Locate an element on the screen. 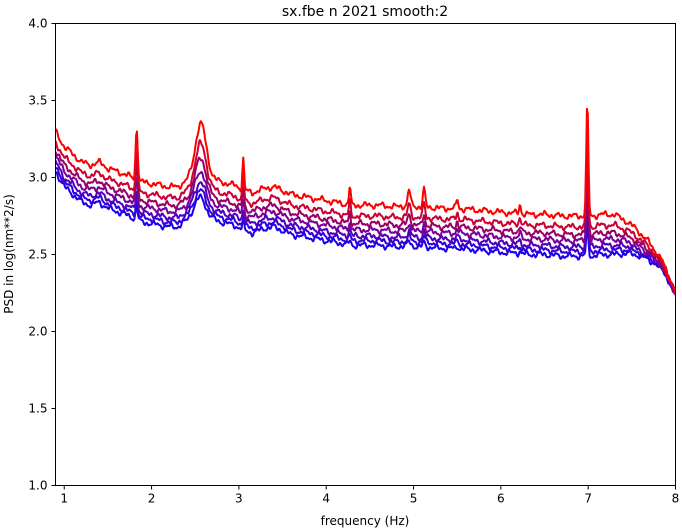  y-axis: 1.0 1.5 2.0 2.5 3.0 3.5 4.0 is located at coordinates (42, 255).